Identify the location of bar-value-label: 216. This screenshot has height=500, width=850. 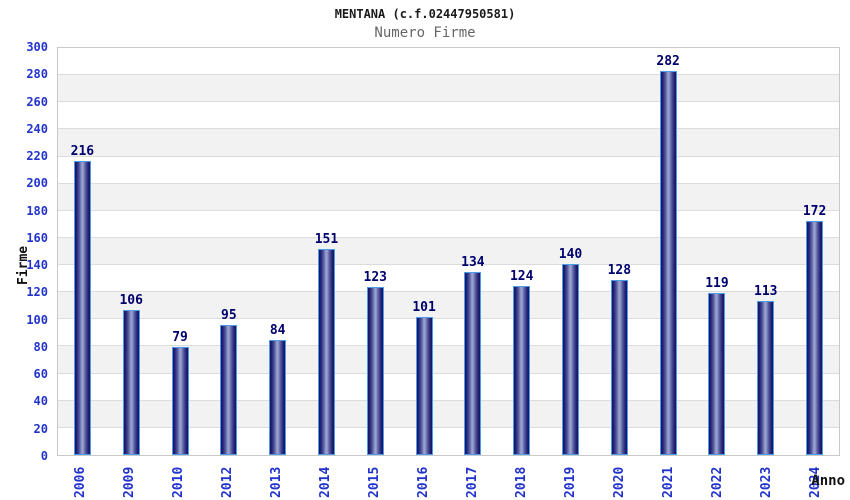
(82, 151).